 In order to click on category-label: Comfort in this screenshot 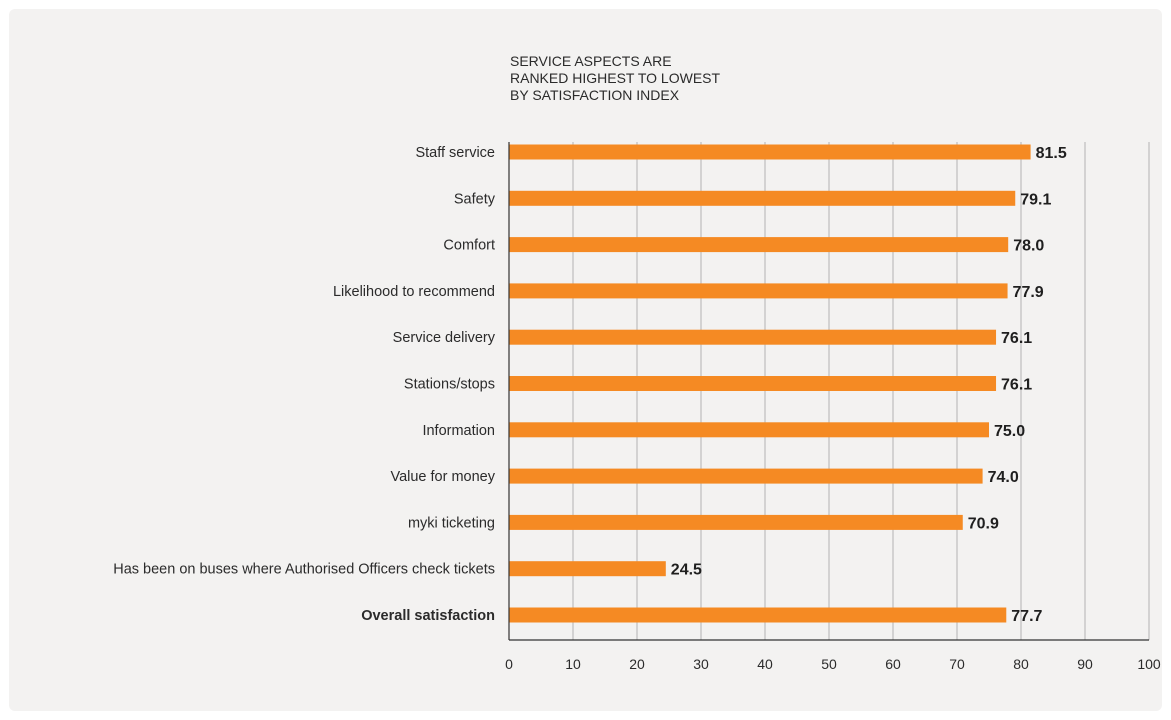, I will do `click(469, 246)`.